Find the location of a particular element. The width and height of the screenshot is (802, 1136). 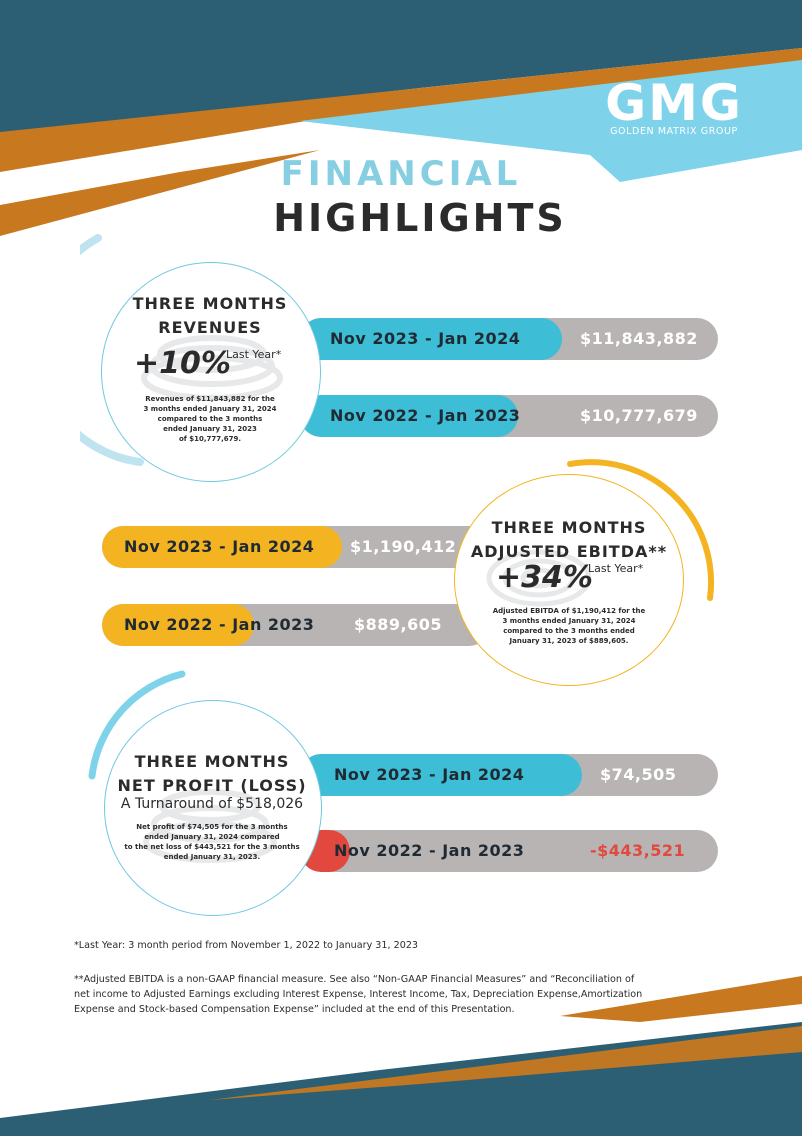

gmg-logo: GMG GOLDEN MATRIX GROUP is located at coordinates (674, 107).